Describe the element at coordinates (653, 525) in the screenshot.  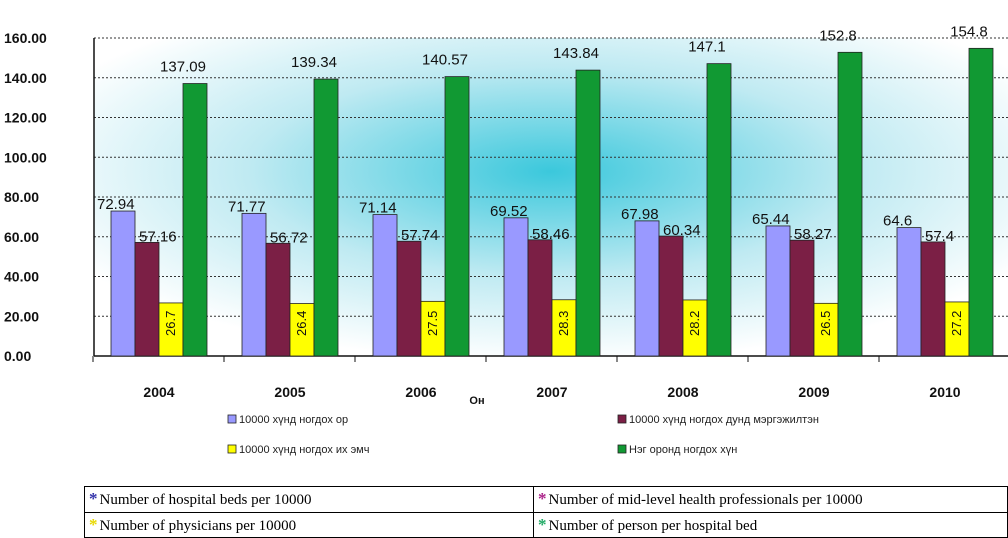
I see `translation-text: Number of person per hospital bed` at that location.